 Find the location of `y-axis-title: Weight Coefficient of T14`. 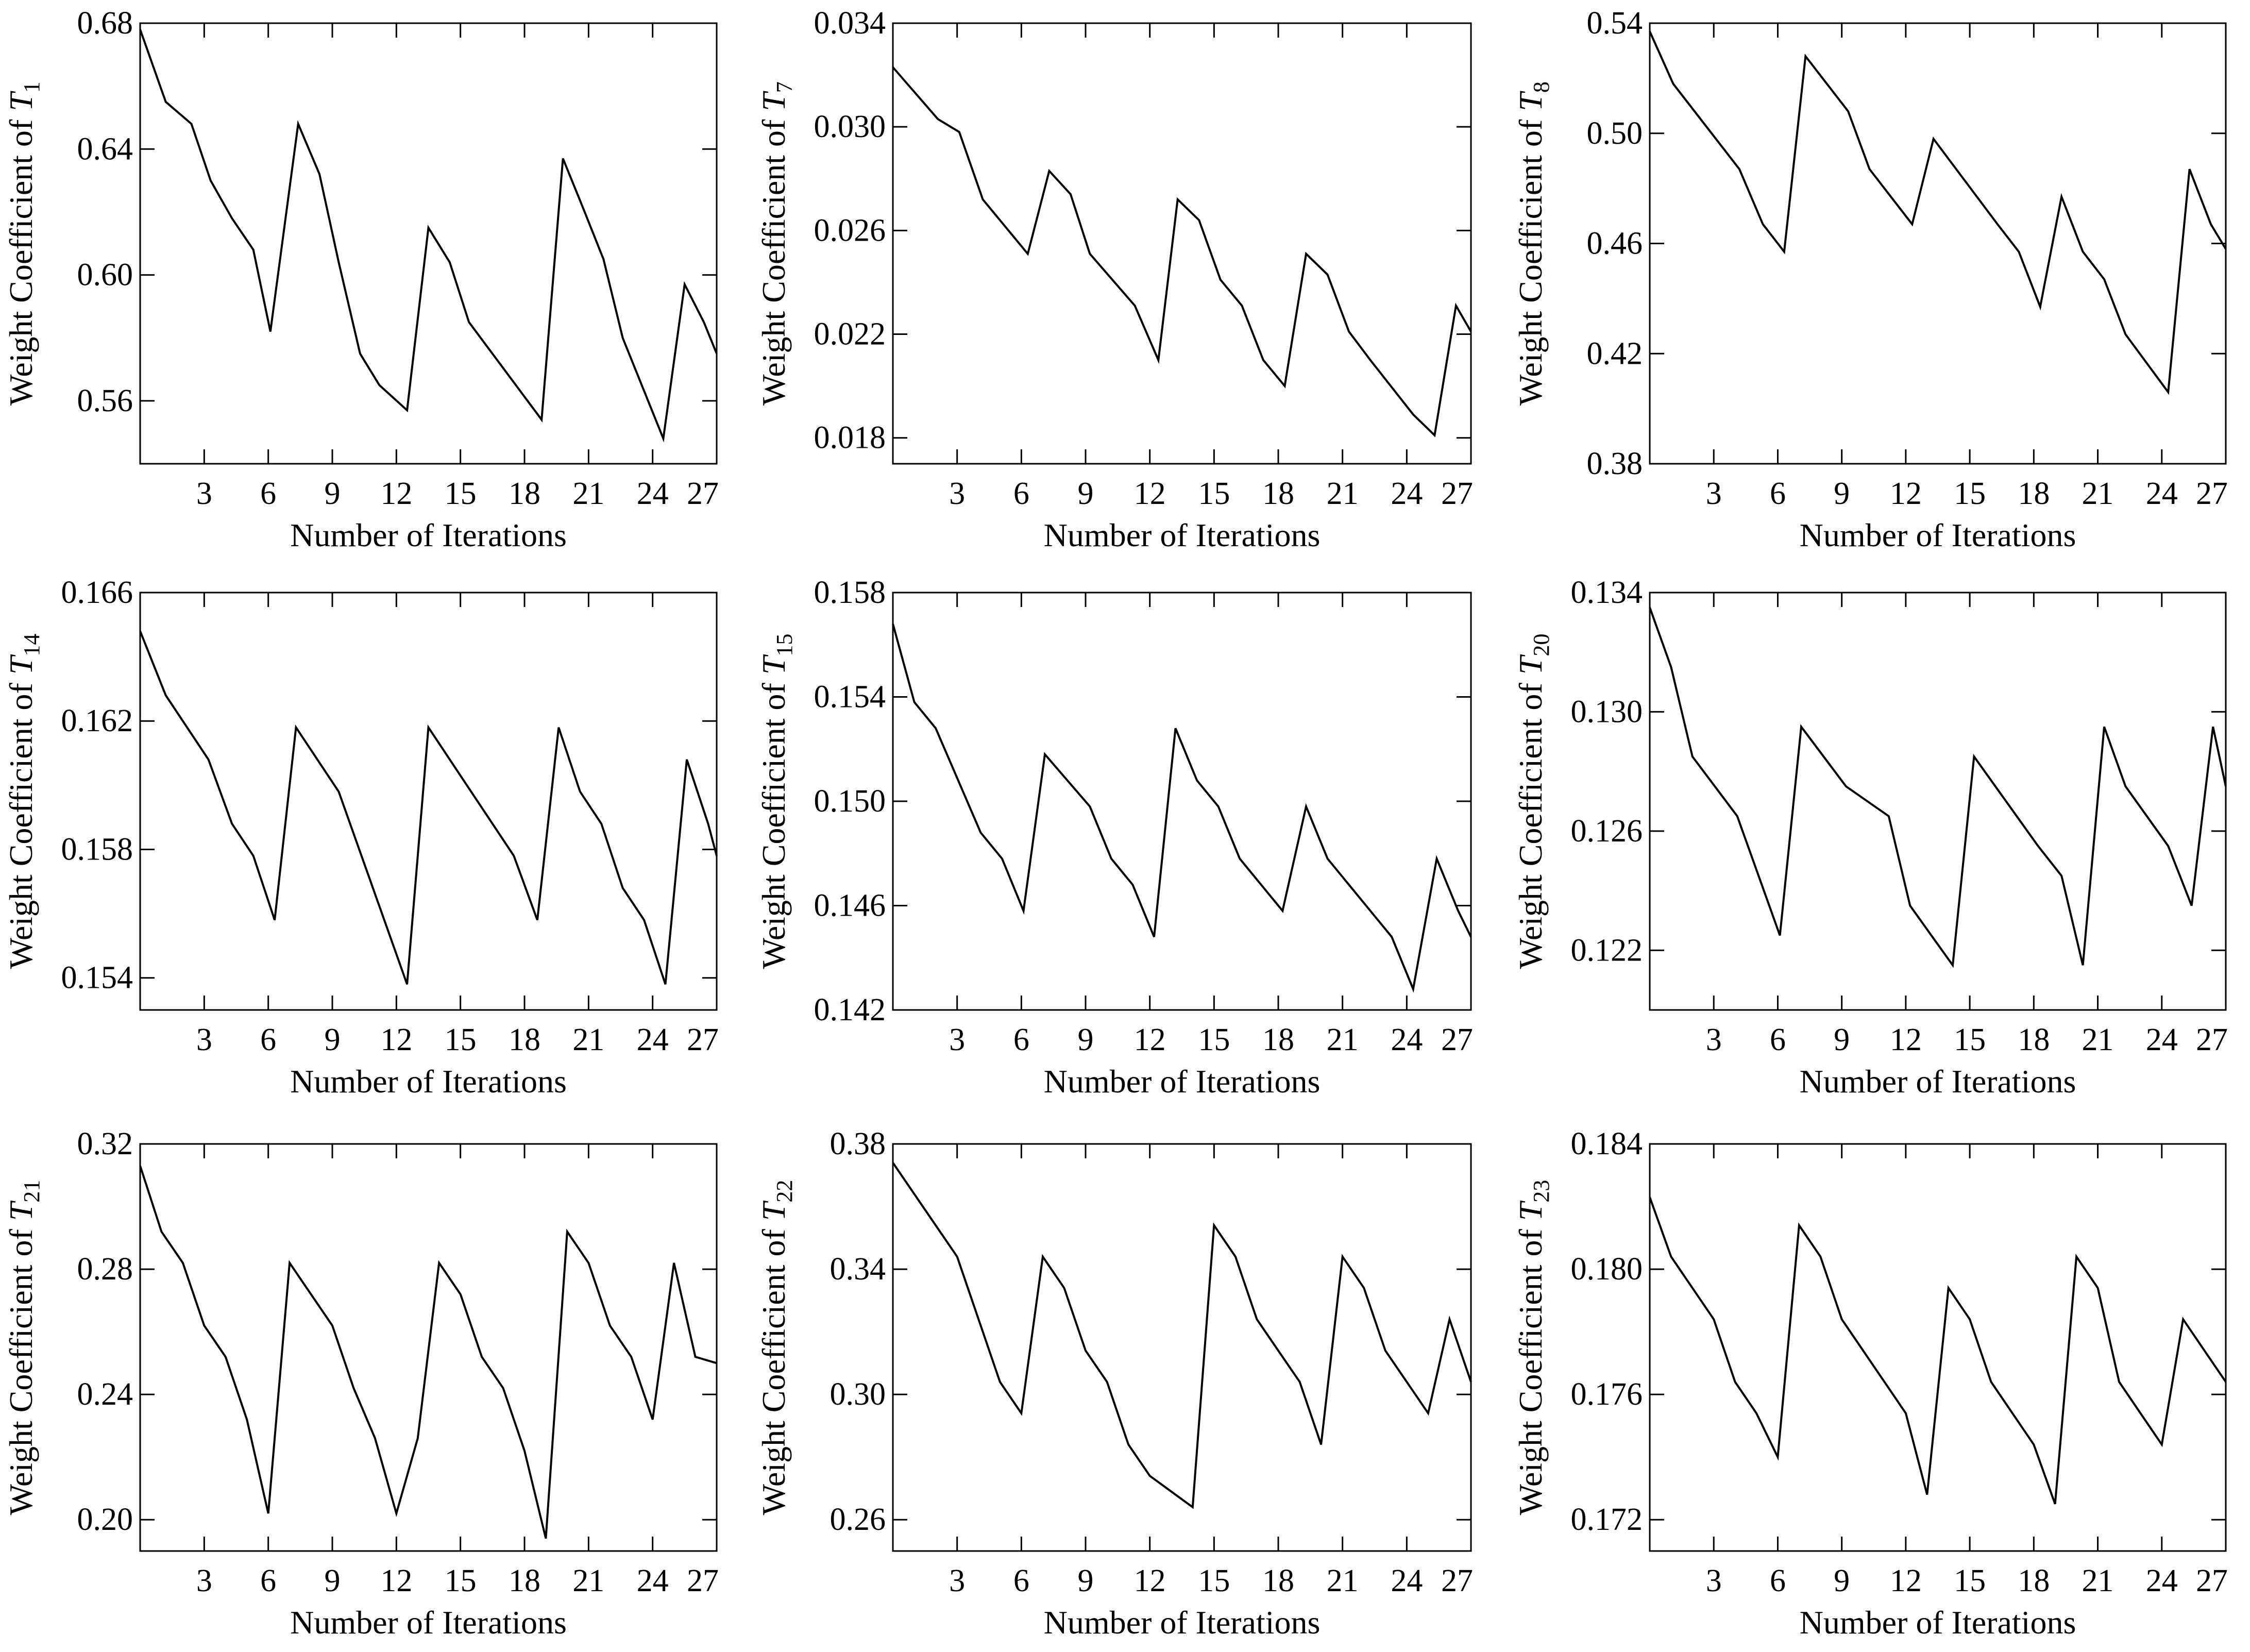

y-axis-title: Weight Coefficient of T14 is located at coordinates (23, 801).